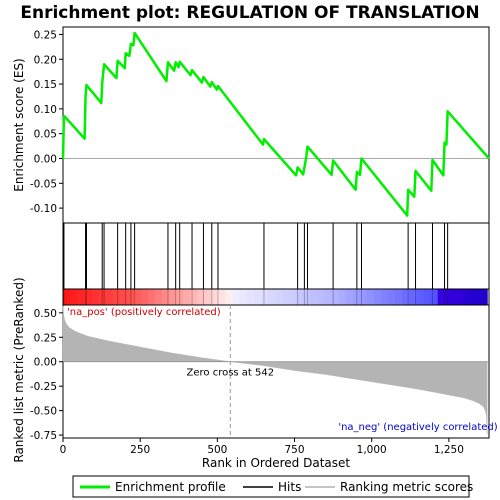 This screenshot has width=500, height=500. I want to click on ranked-color-bar, so click(276, 297).